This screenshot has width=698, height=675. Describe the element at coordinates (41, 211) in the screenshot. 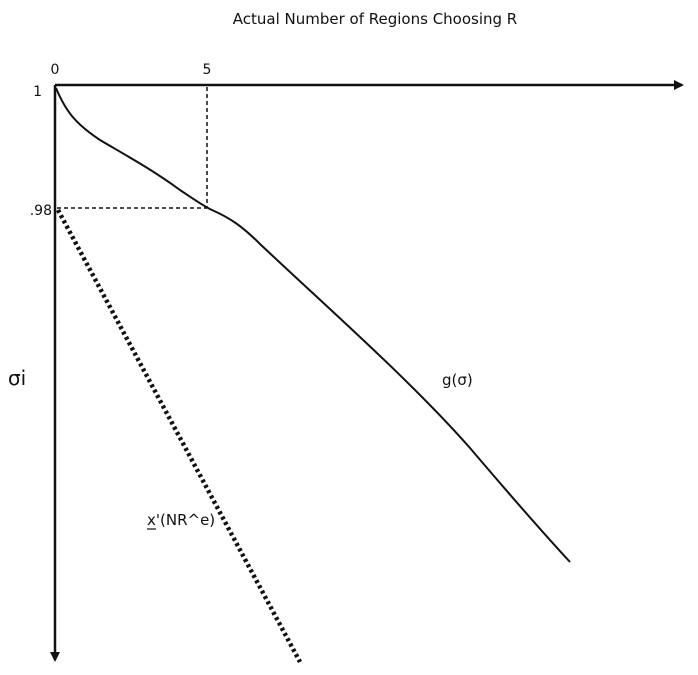

I see `y-tick-098: .98` at that location.